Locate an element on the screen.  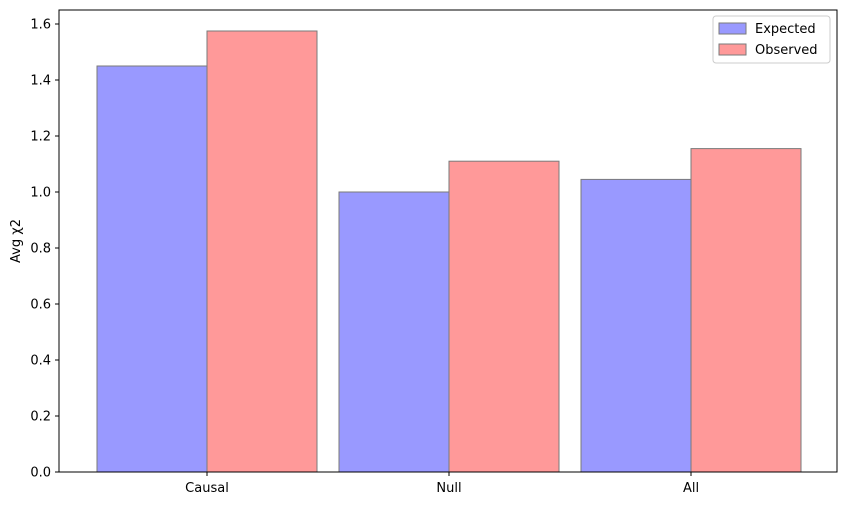
legend: Expected Observed is located at coordinates (771, 39).